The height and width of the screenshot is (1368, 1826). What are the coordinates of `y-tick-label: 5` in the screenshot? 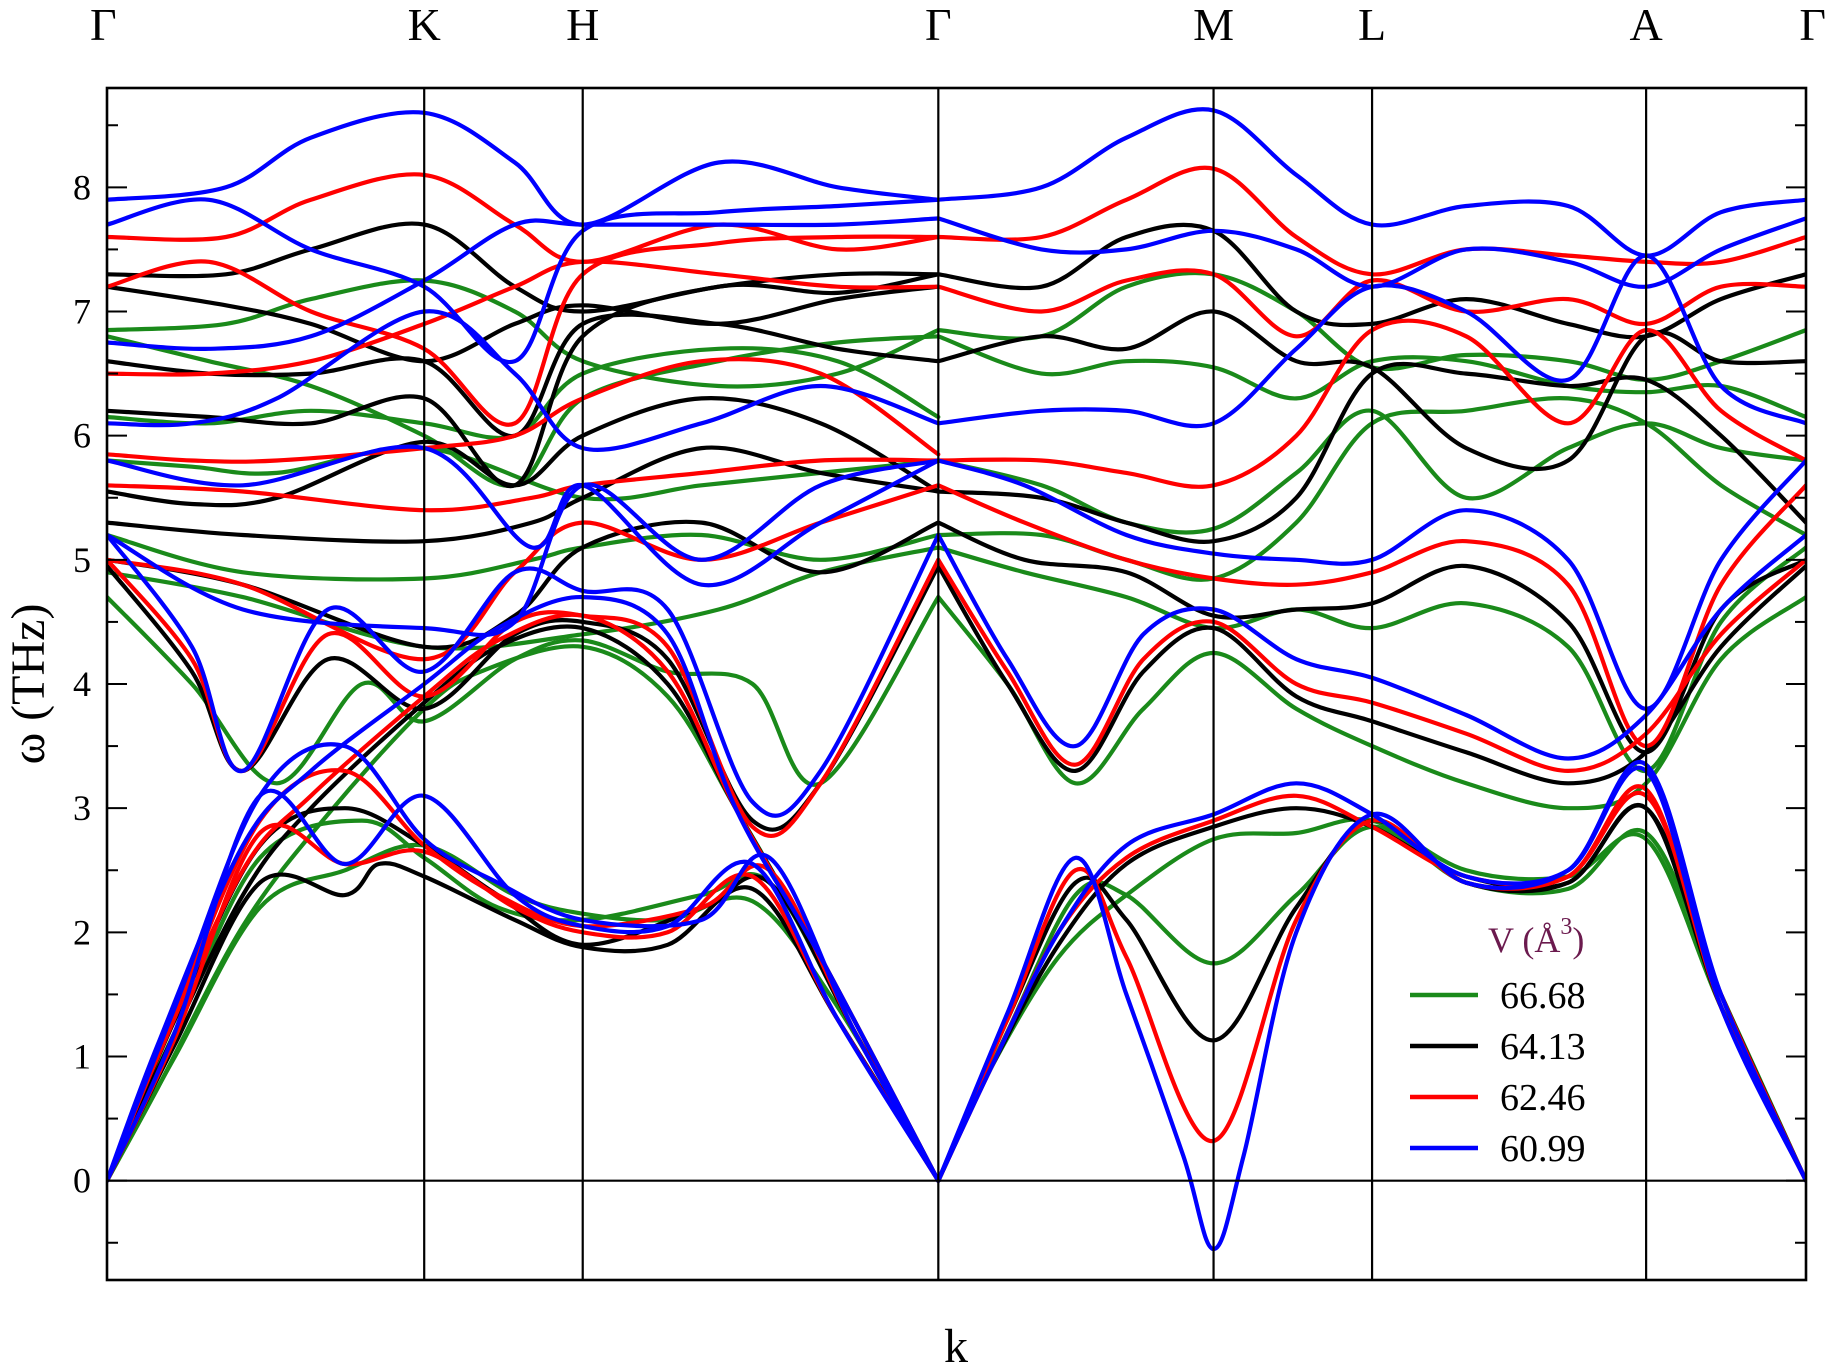 It's located at (82, 560).